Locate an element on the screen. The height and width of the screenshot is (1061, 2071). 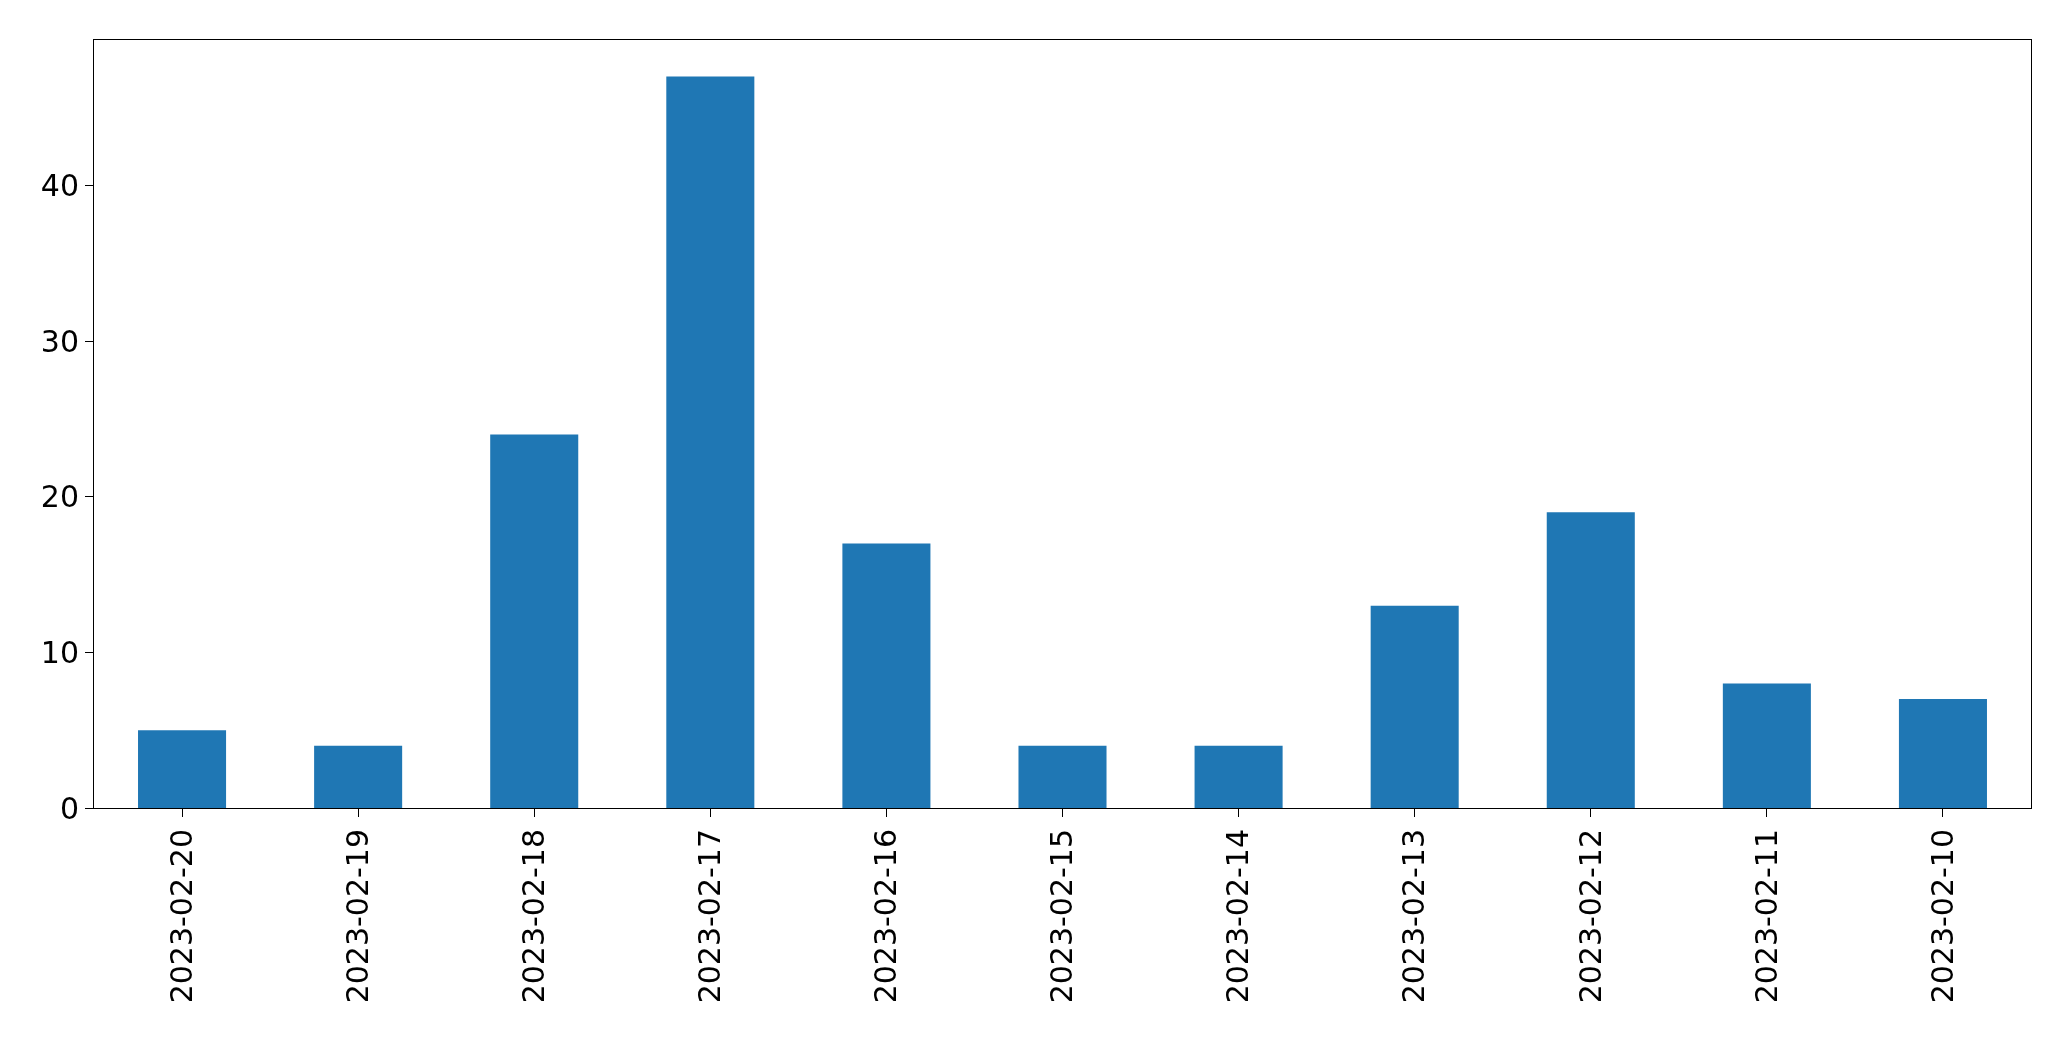
x-tick-label: 2023-02-14 is located at coordinates (1238, 916).